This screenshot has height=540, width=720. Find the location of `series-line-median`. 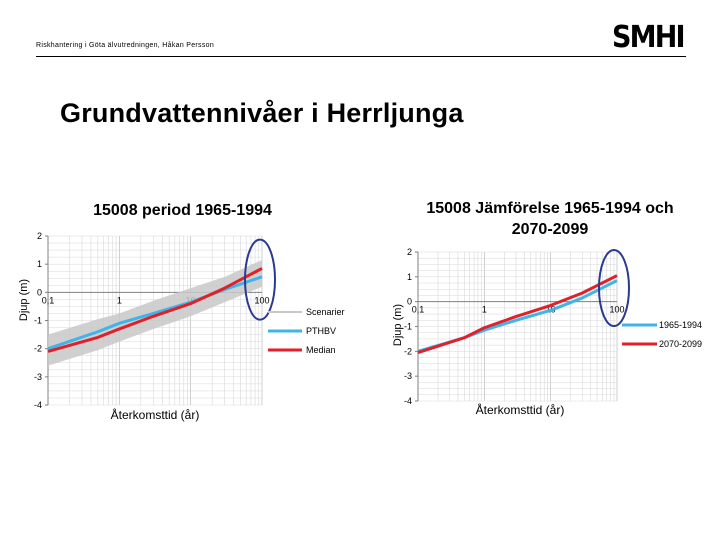

series-line-median is located at coordinates (155, 310).